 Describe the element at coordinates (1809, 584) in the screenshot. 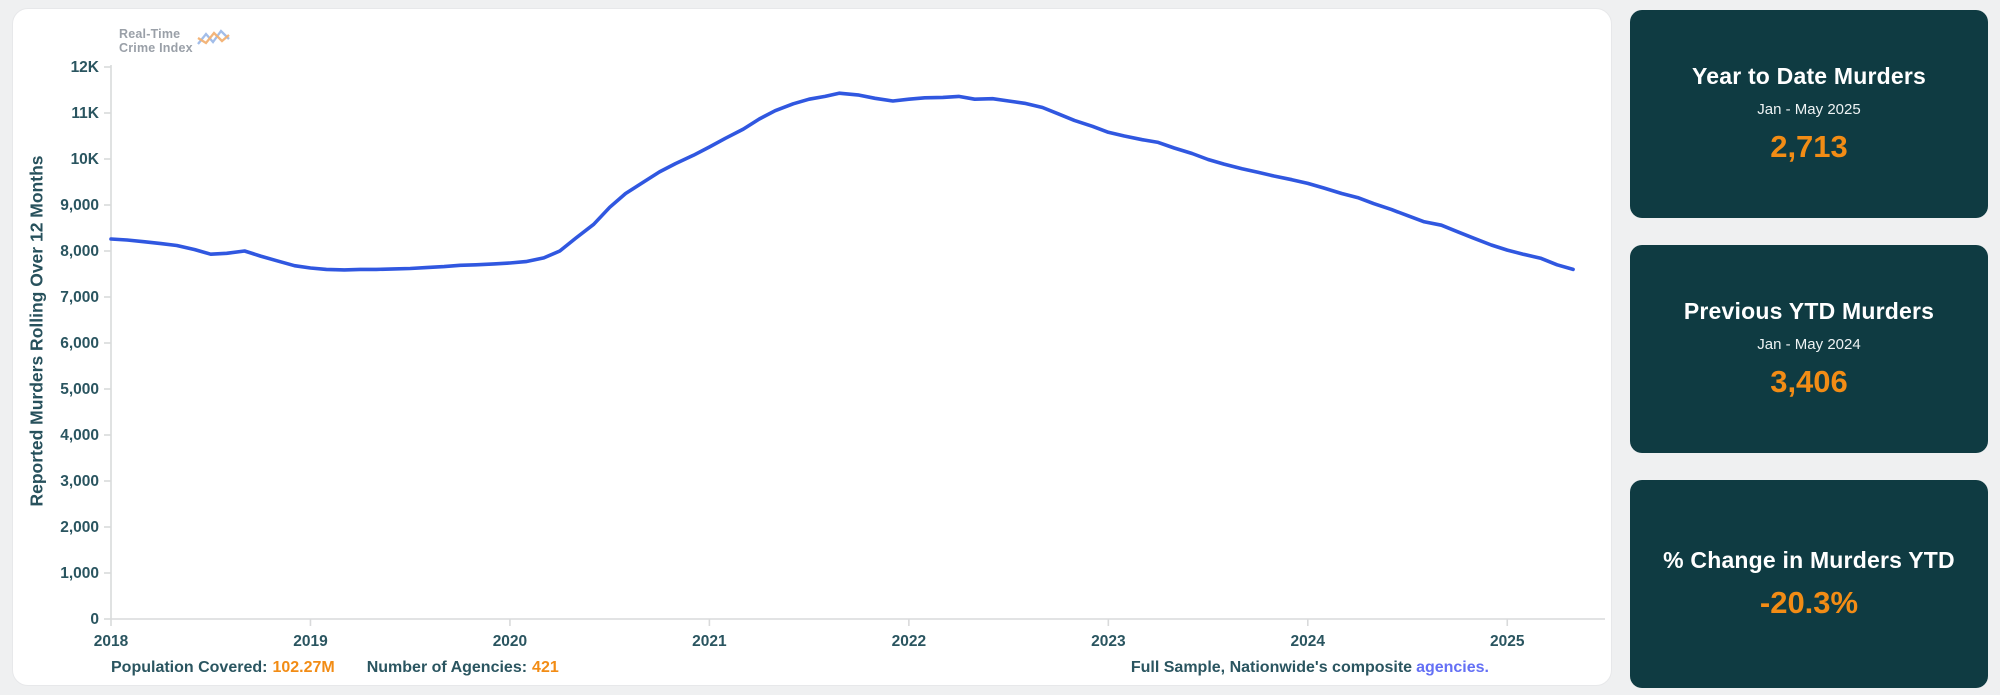

I see `stat-card-pct-change-murders: % Change in Murders YTD -20.3%` at that location.